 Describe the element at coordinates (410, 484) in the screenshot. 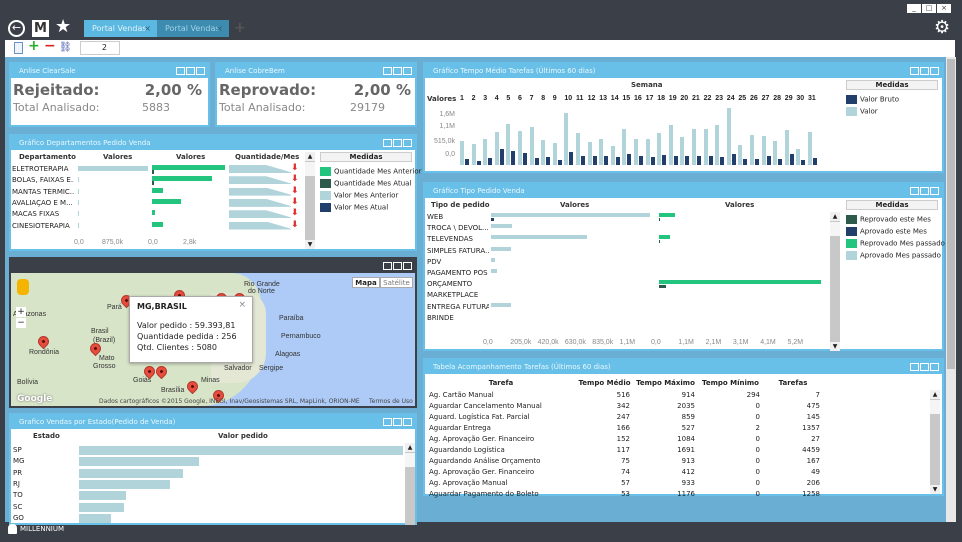

I see `scrollbar: ▲` at that location.